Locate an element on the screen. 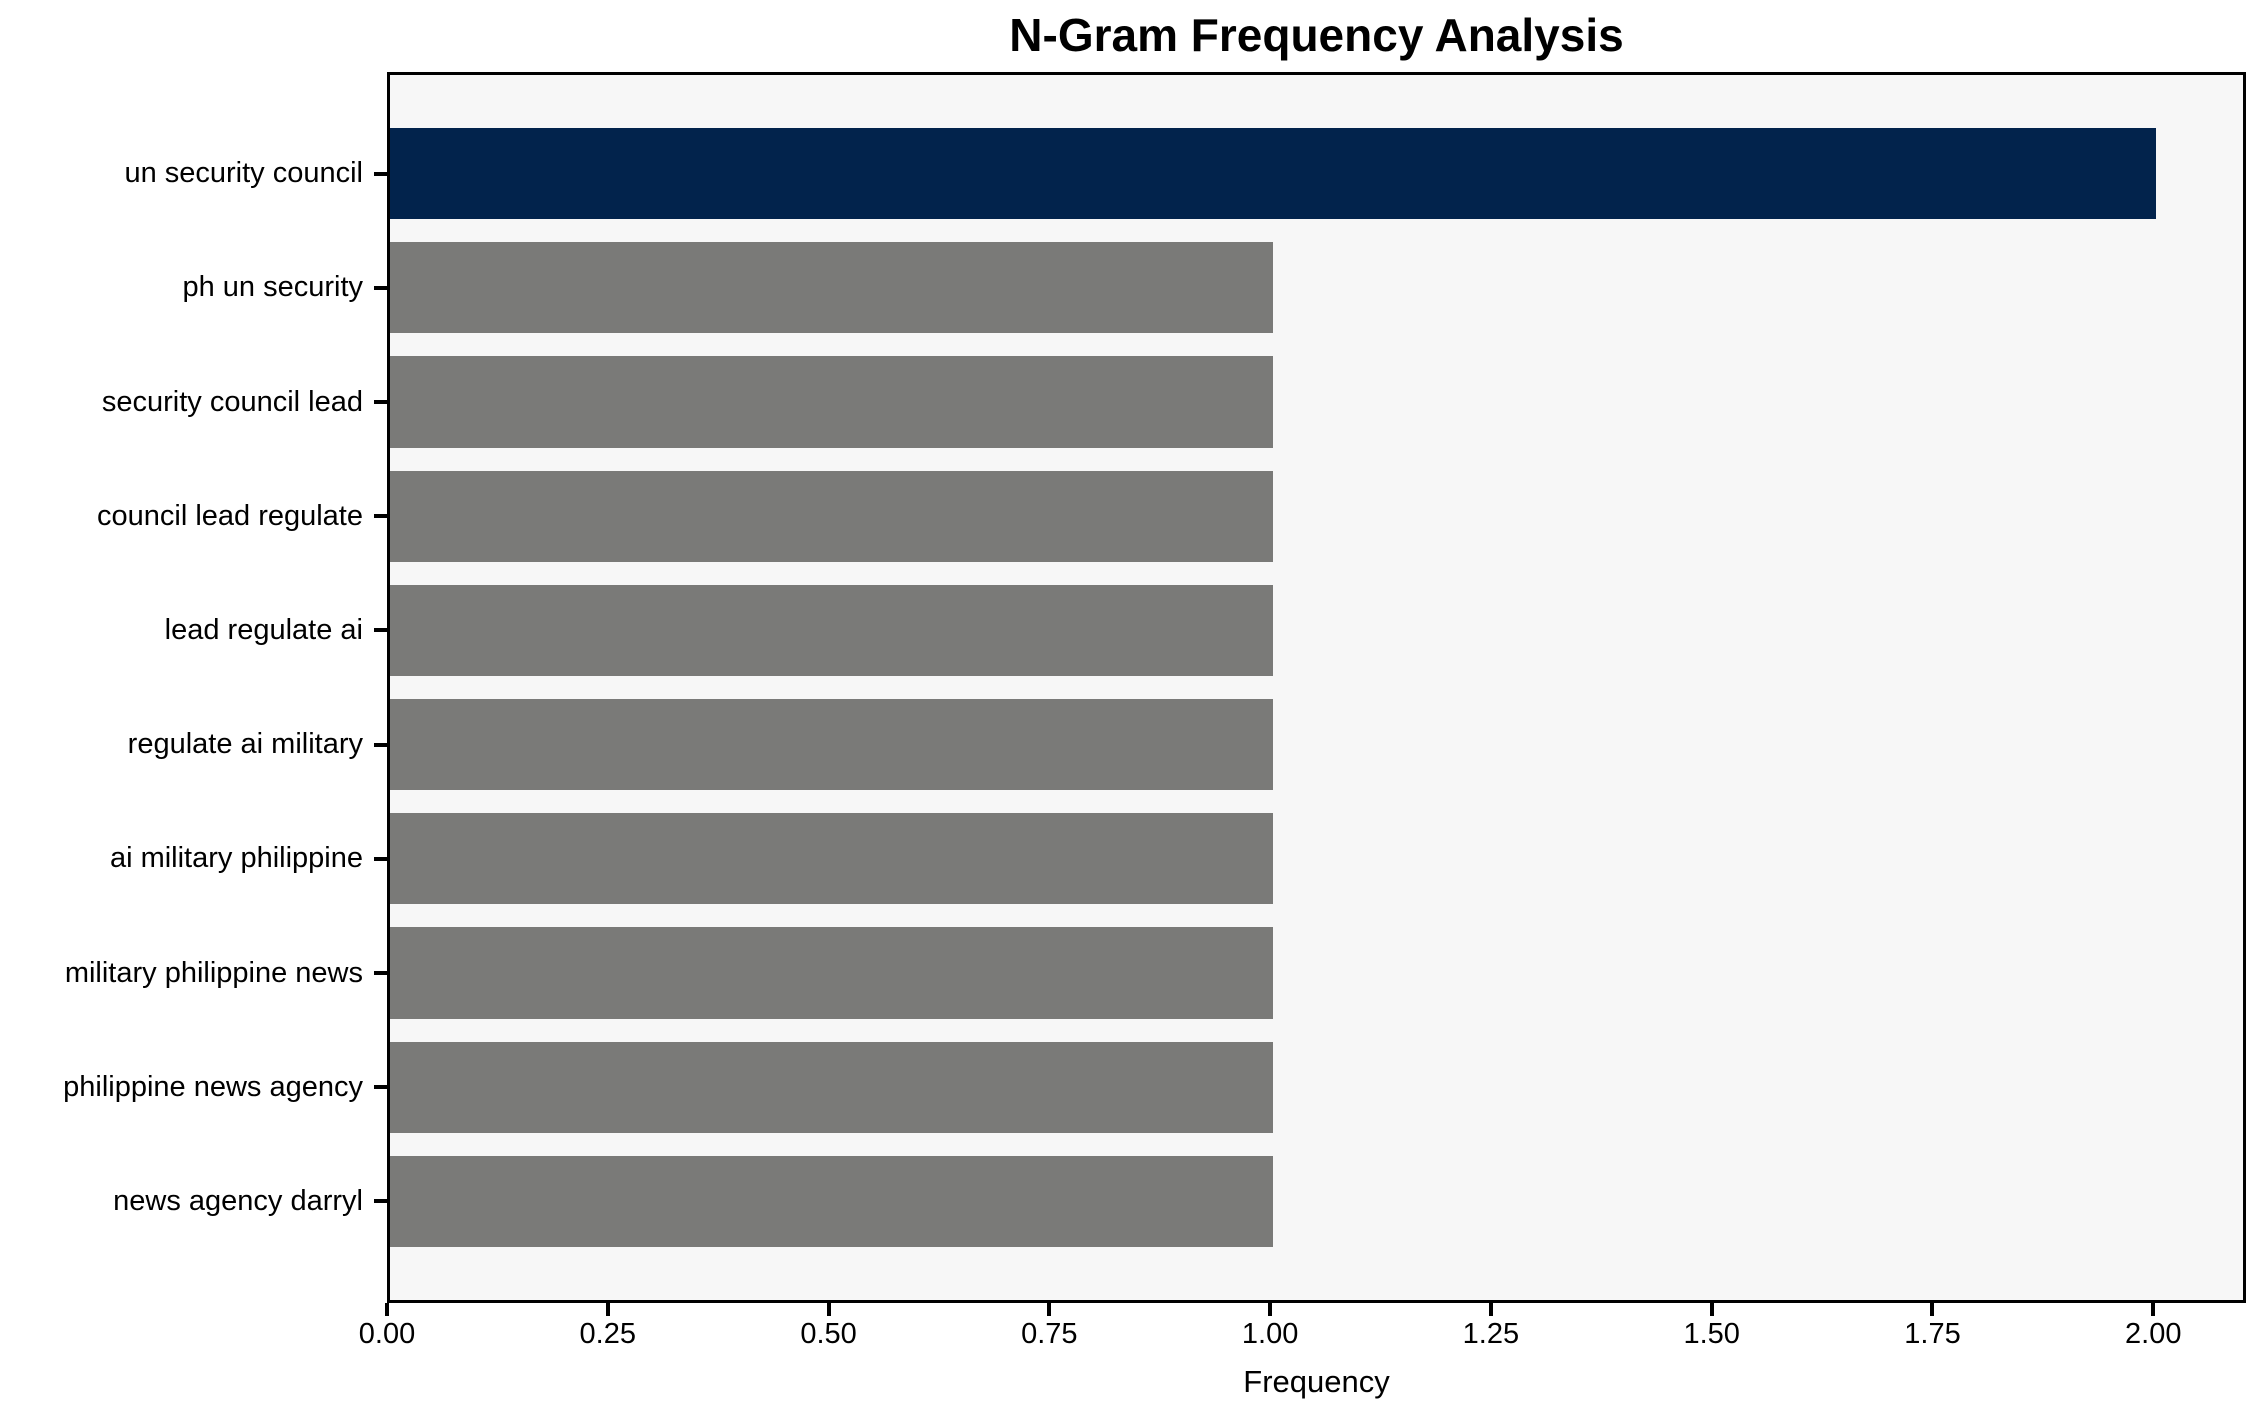  y-tick-label: news agency darryl is located at coordinates (238, 1200).